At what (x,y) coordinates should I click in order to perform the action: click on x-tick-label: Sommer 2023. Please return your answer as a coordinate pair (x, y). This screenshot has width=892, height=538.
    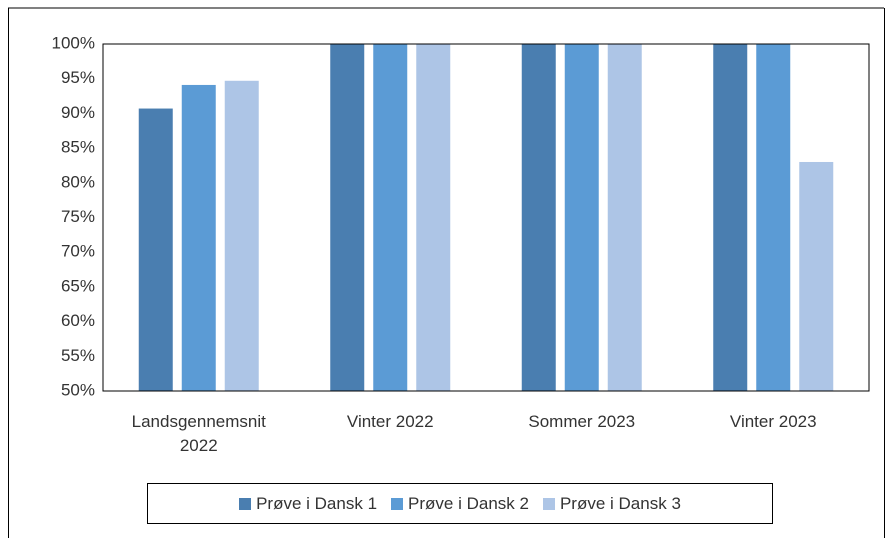
    Looking at the image, I should click on (582, 421).